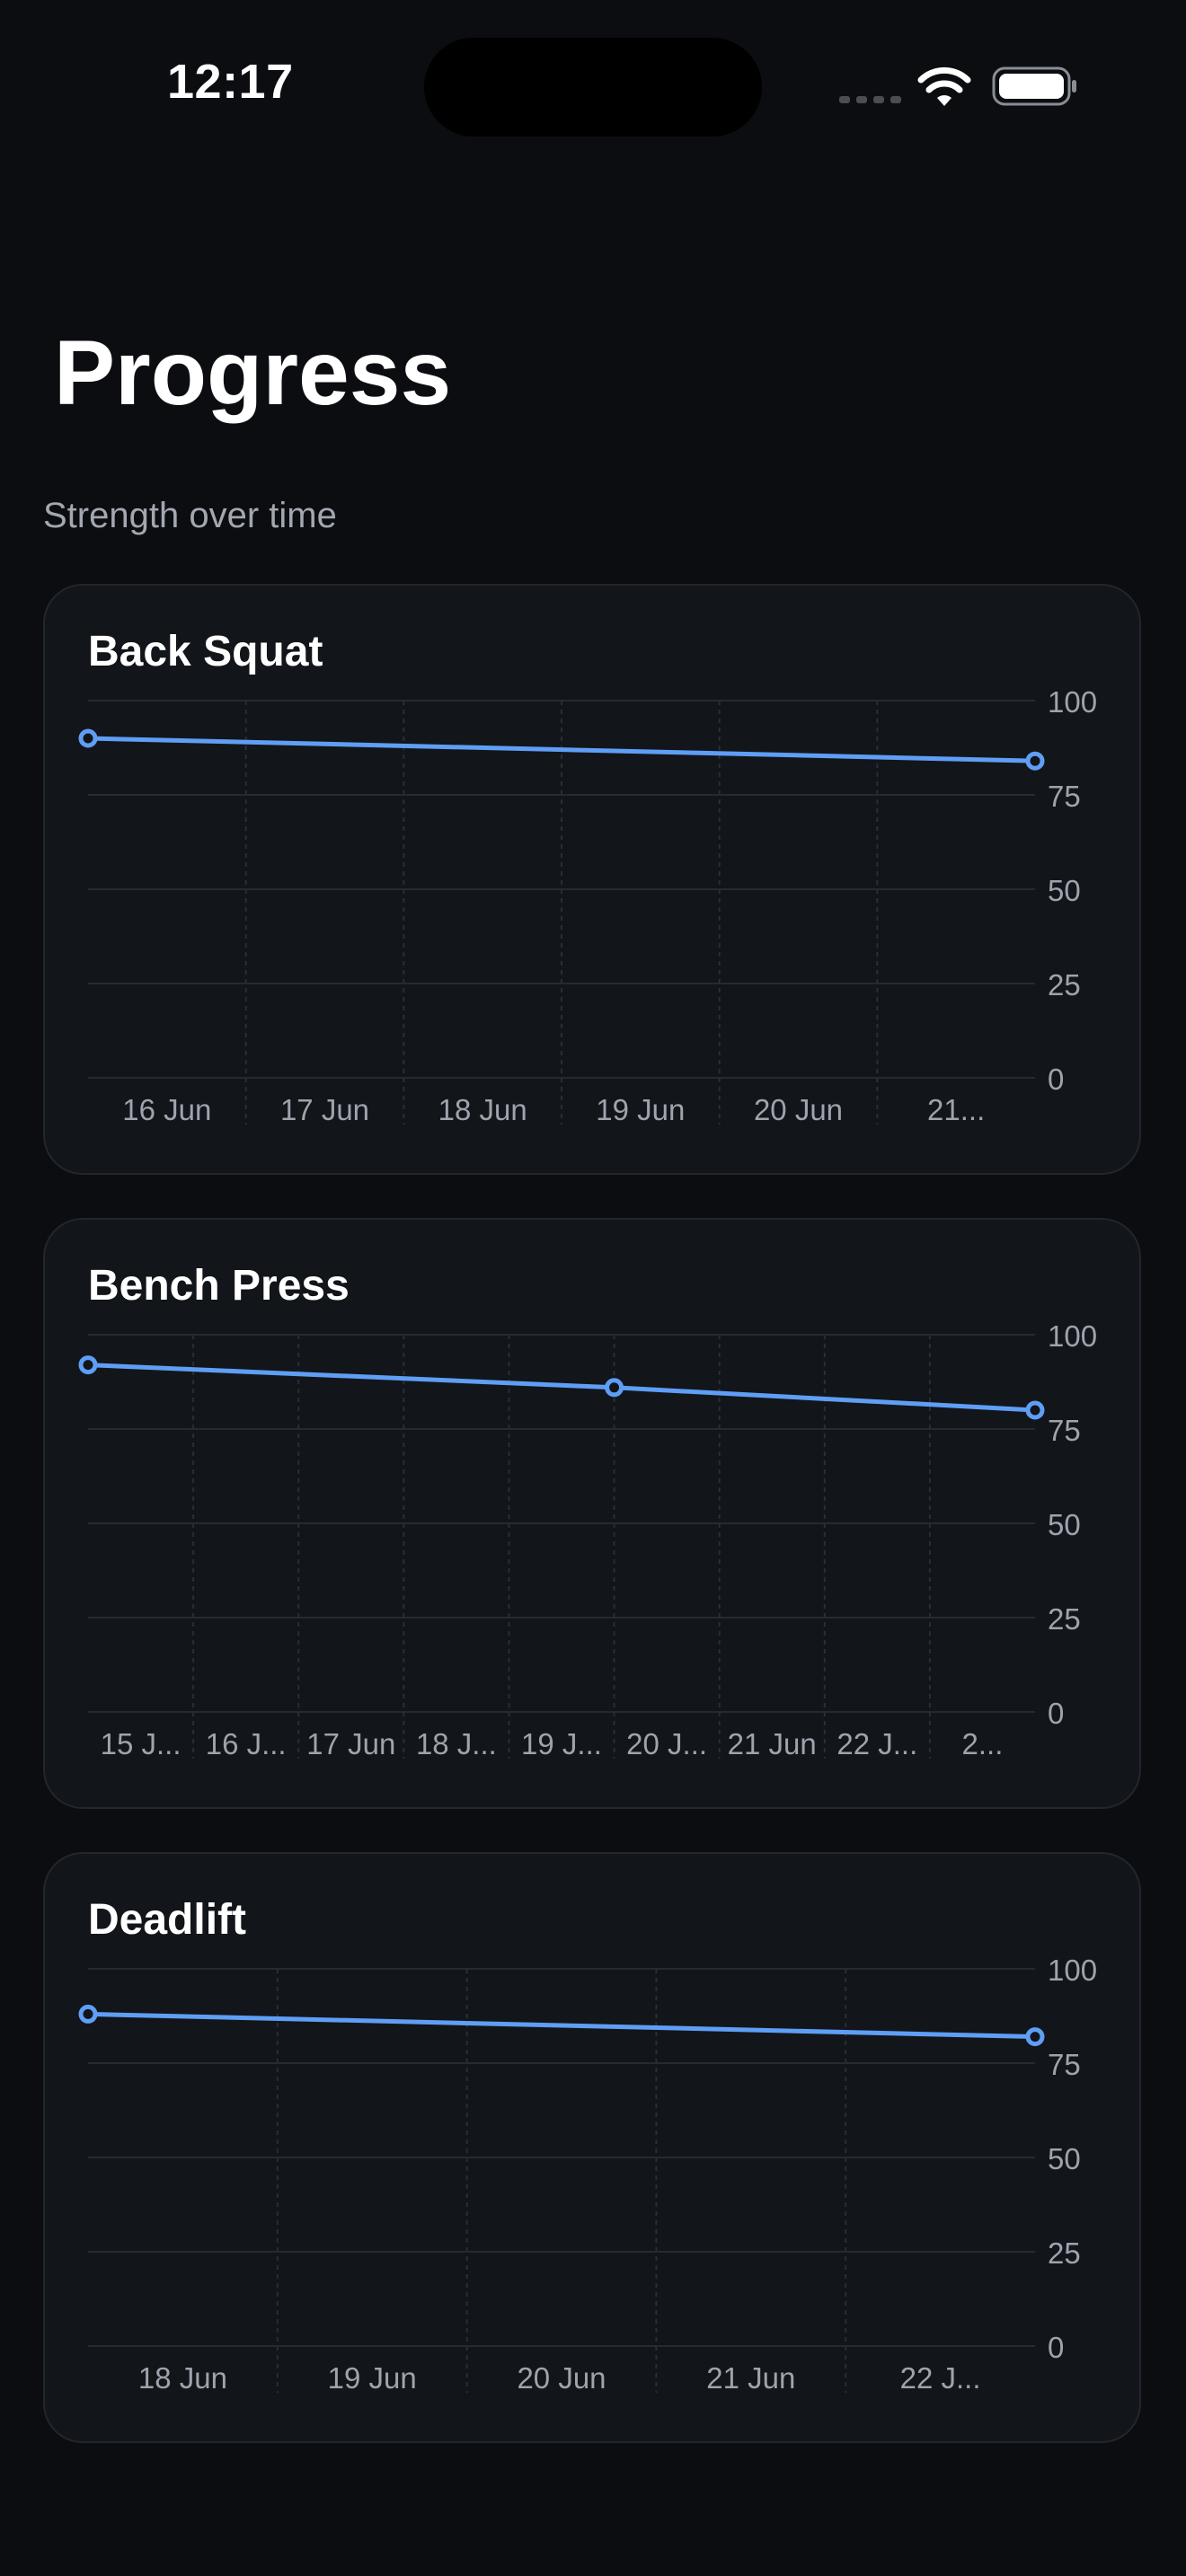 The width and height of the screenshot is (1186, 2576). Describe the element at coordinates (1034, 86) in the screenshot. I see `battery-icon` at that location.